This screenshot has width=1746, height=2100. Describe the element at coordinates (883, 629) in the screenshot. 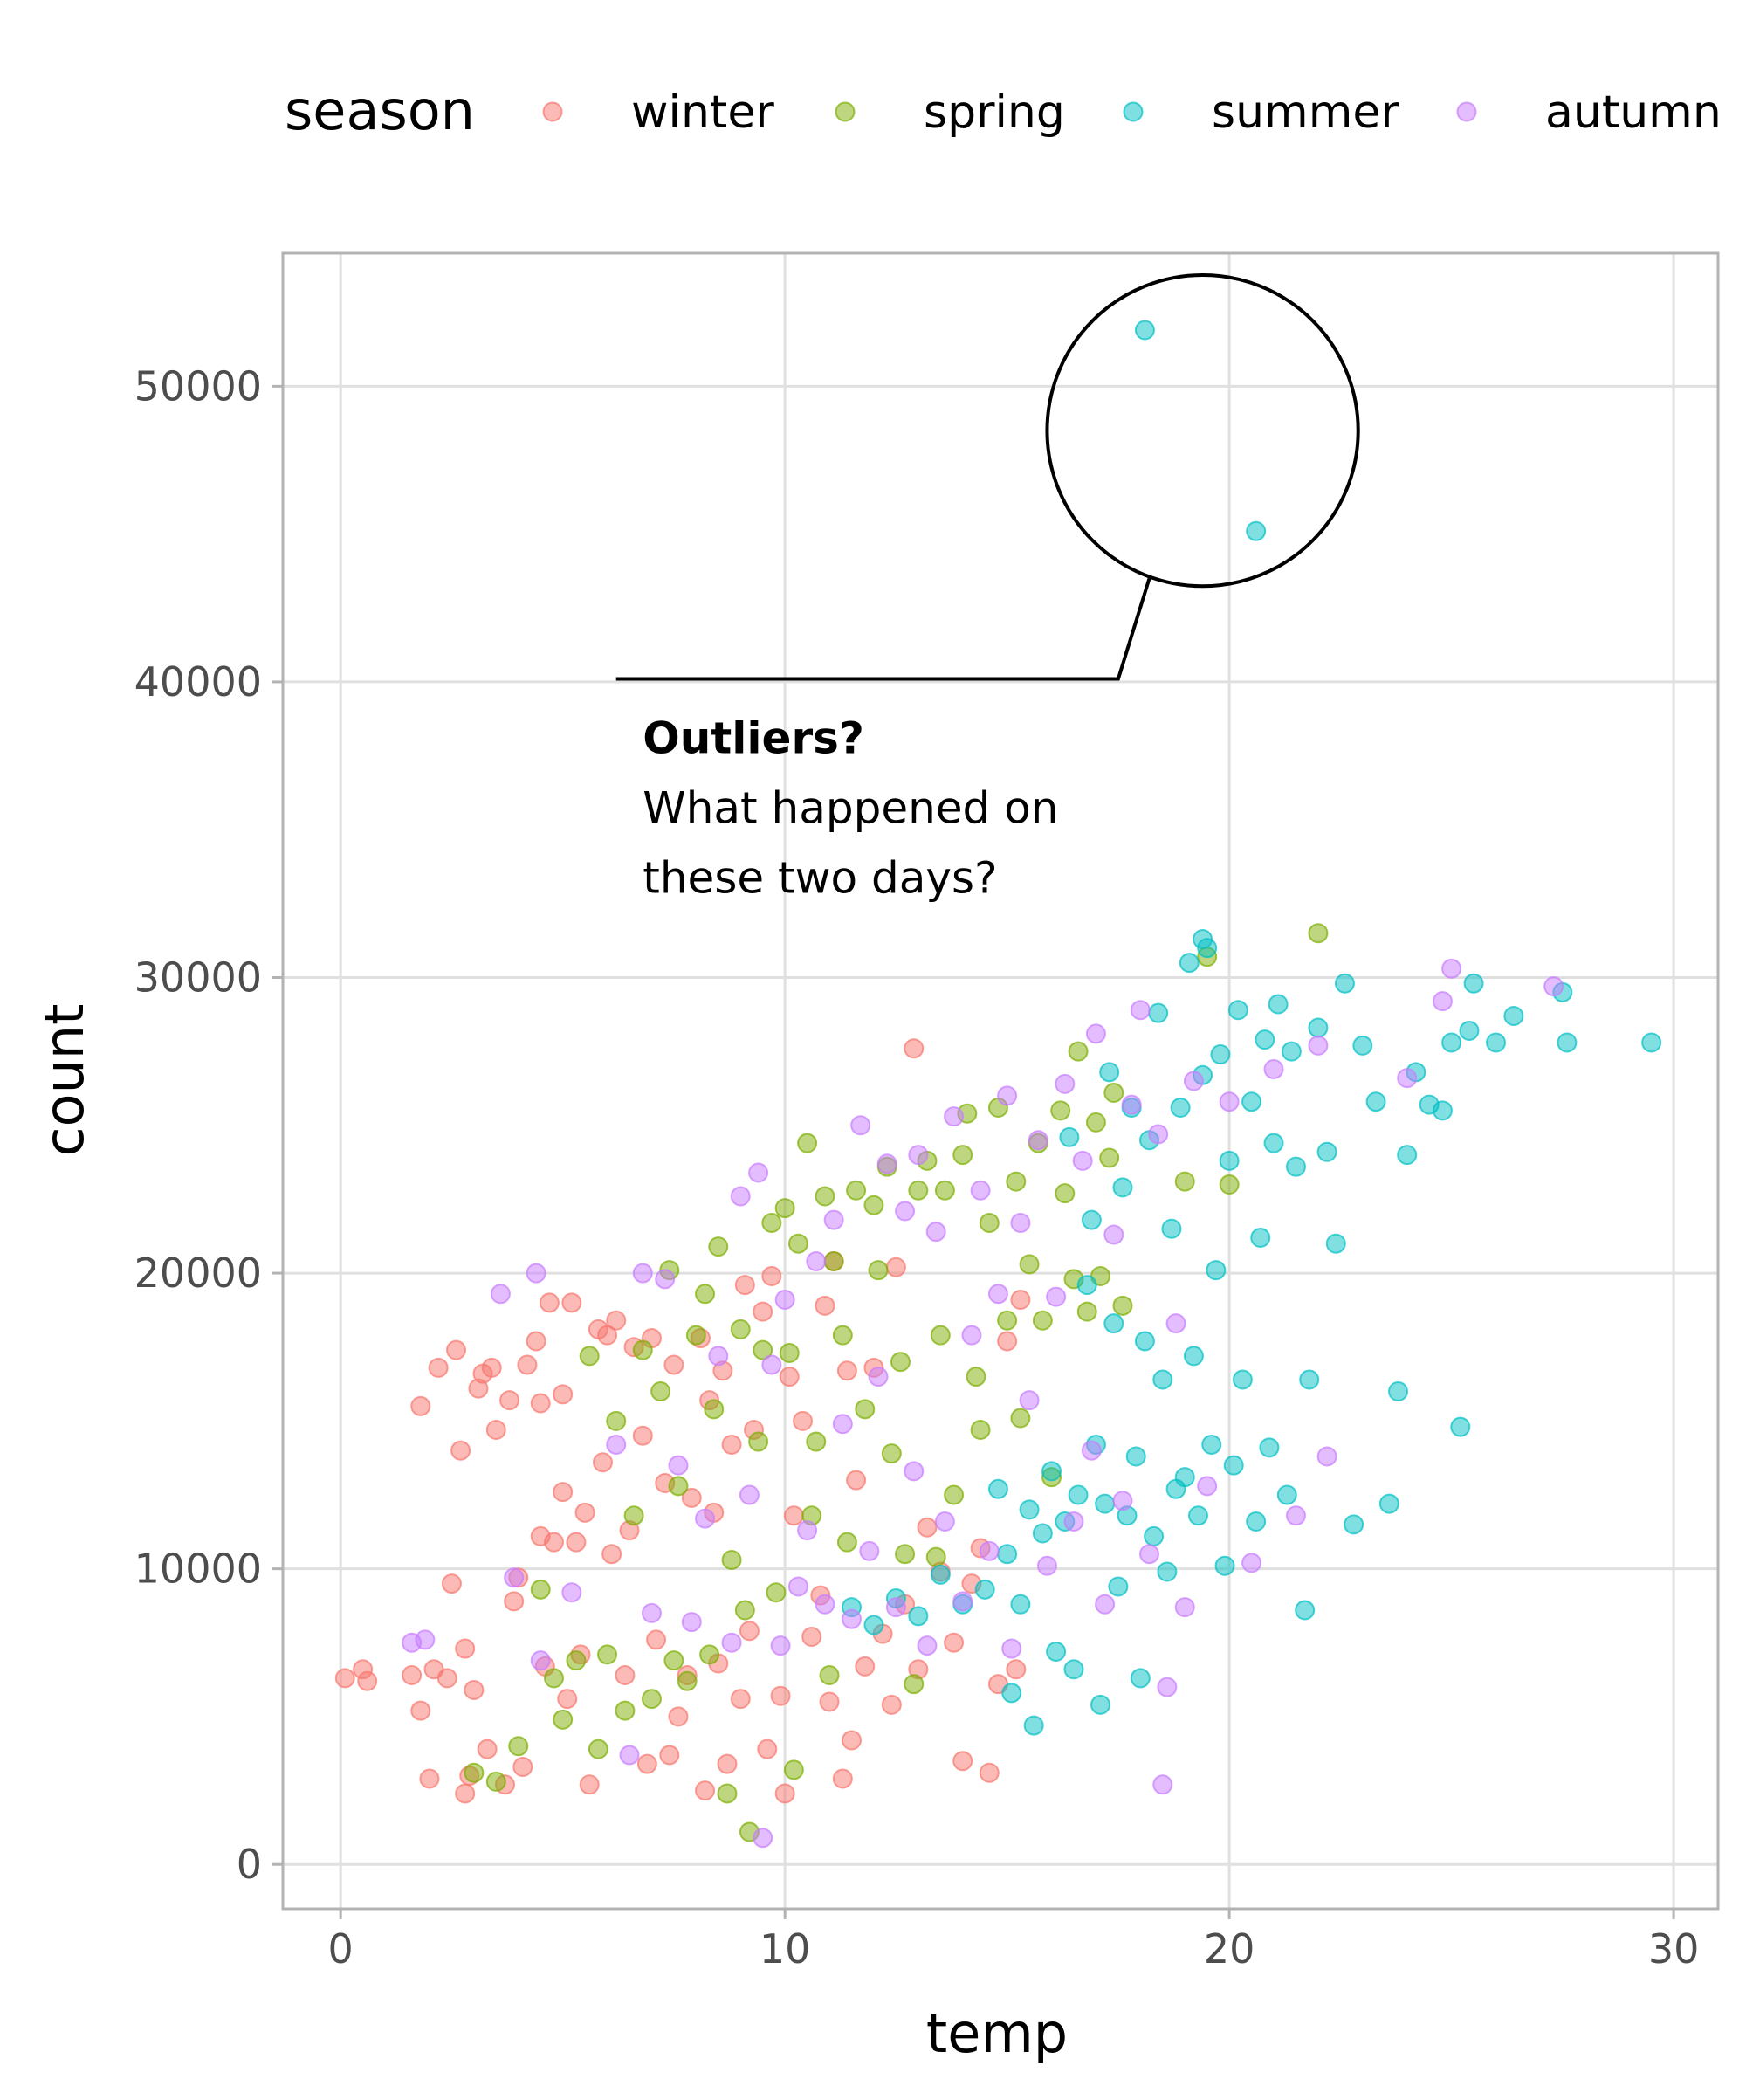

I see `annotation-leader-line` at that location.